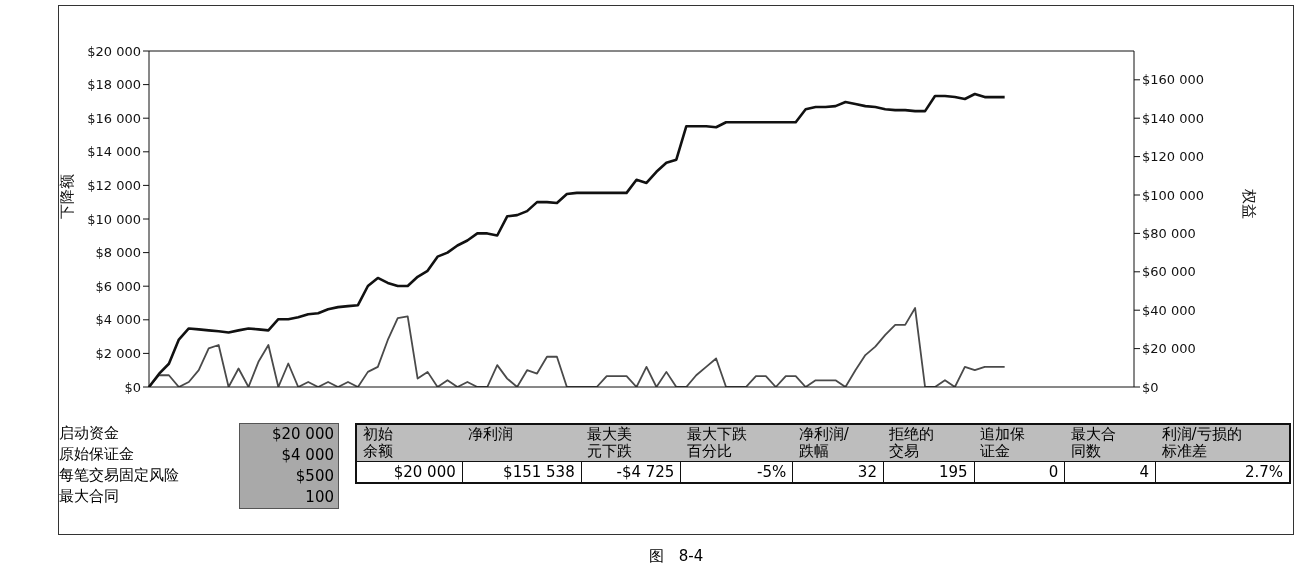 This screenshot has height=588, width=1313. What do you see at coordinates (1173, 118) in the screenshot?
I see `y2-tick-label: $140 000` at bounding box center [1173, 118].